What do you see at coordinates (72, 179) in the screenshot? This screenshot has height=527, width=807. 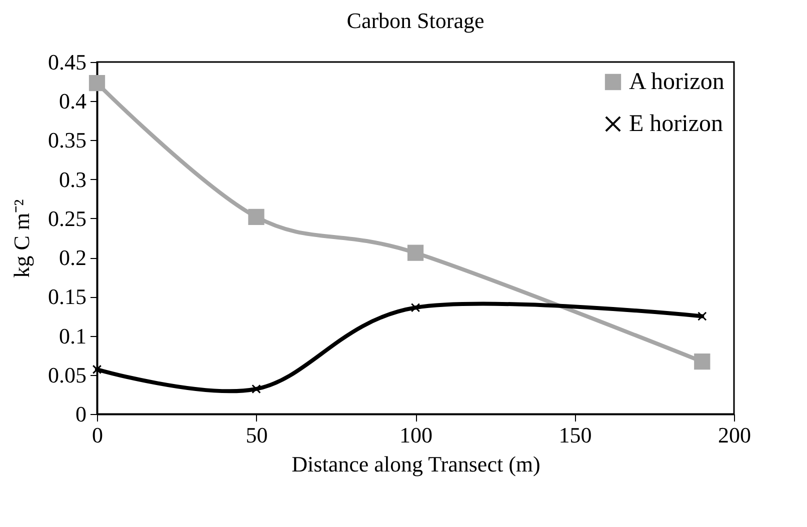 I see `y-tick-label: 0.3` at bounding box center [72, 179].